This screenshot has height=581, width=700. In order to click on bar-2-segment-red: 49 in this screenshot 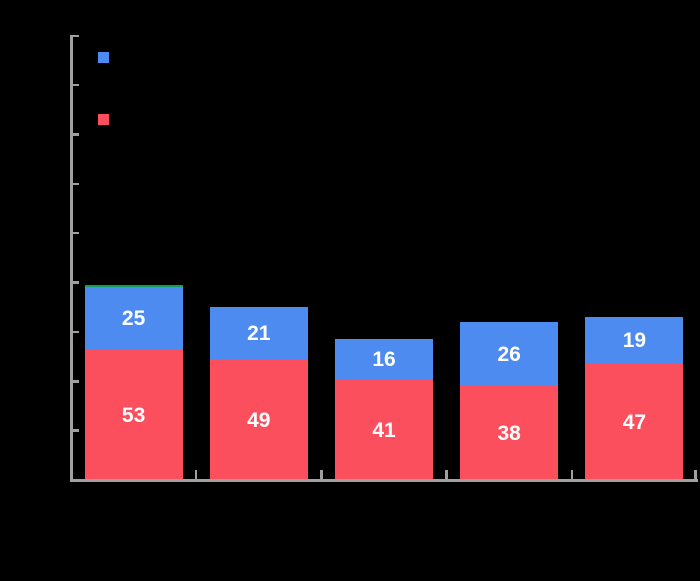, I will do `click(258, 420)`.